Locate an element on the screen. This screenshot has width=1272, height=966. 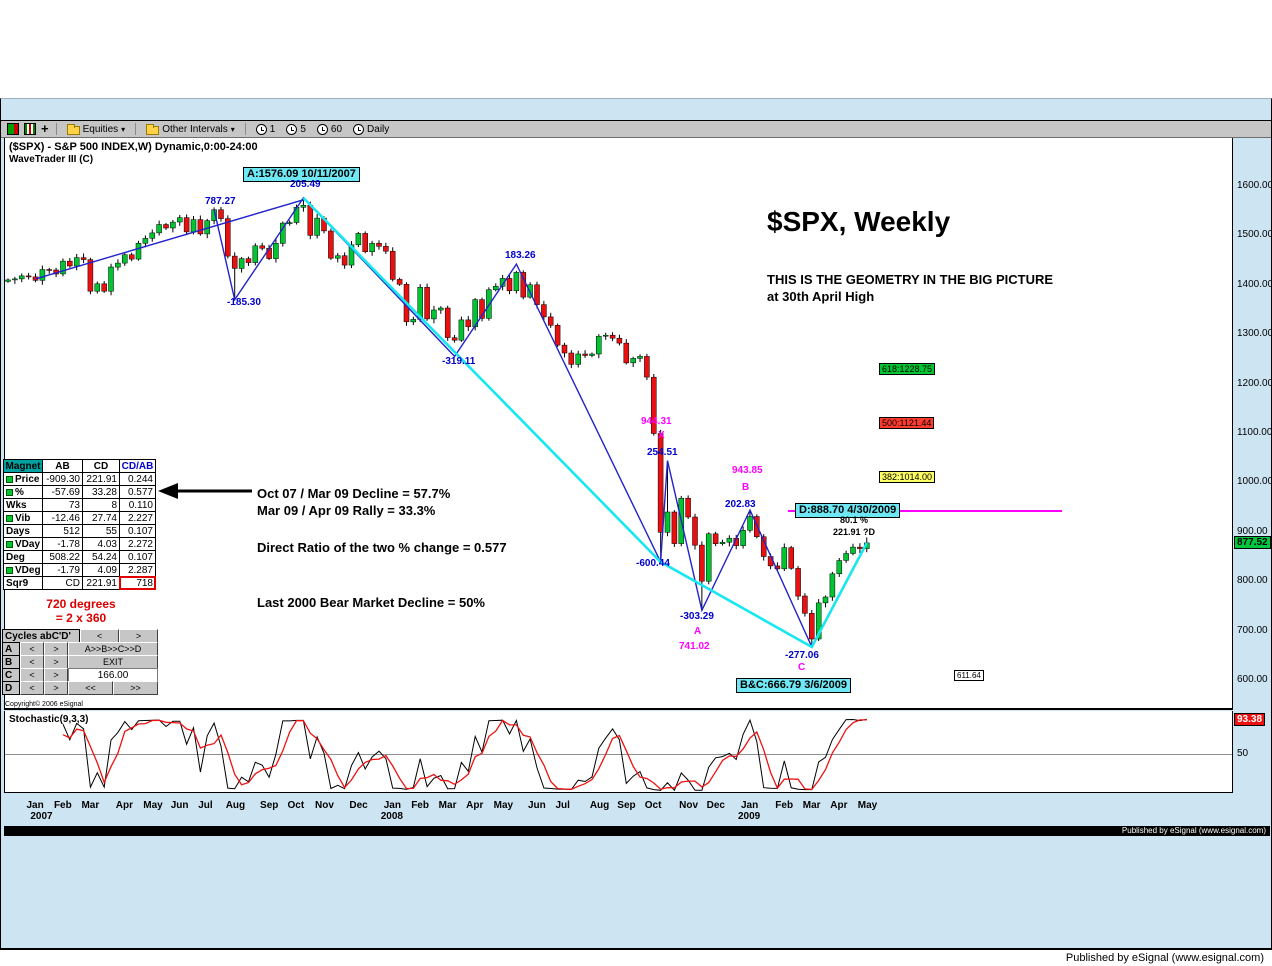
toolbar: + Equities ▾ Other Intervals ▾ 1 5 60 Da is located at coordinates (636, 129).